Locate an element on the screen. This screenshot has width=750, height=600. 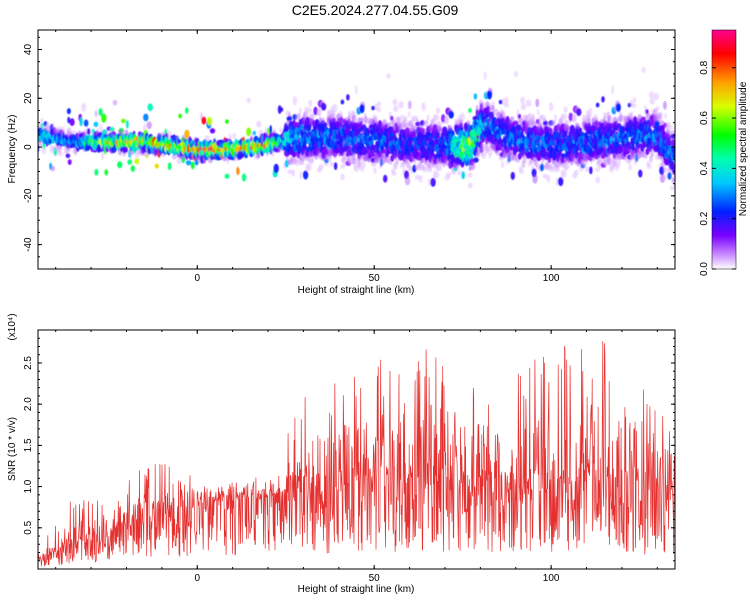
colorbar-label: Normalized spectral amplitude is located at coordinates (743, 148).